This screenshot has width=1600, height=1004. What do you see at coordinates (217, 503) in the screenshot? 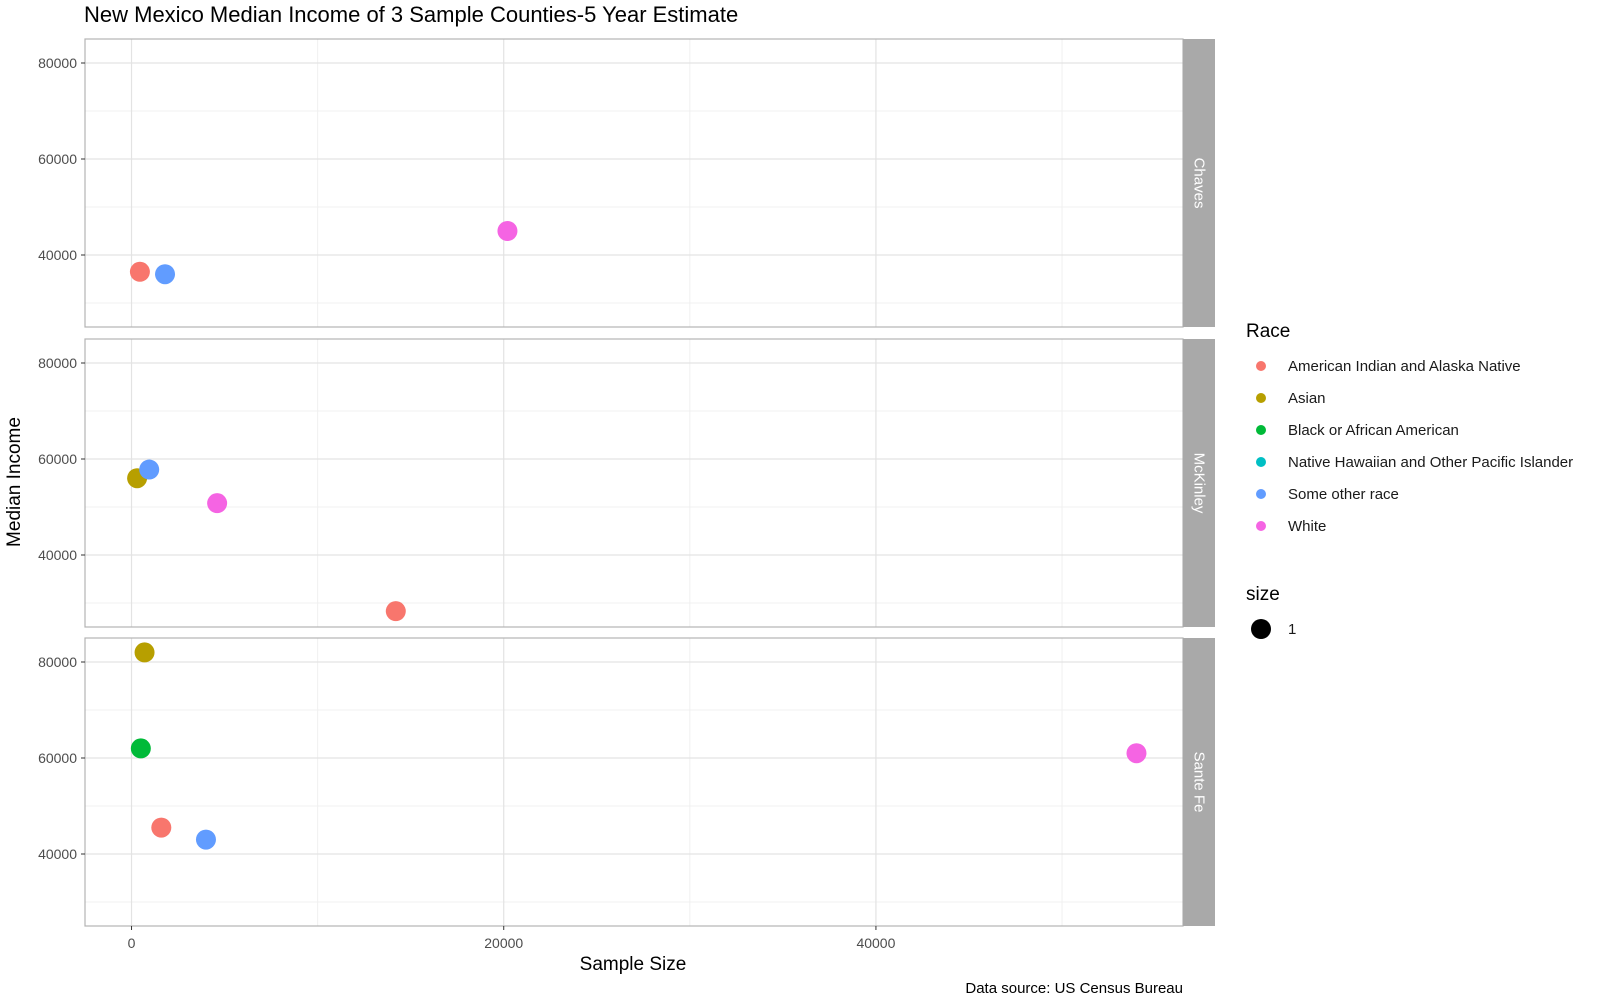
I see `point-mckinley-white` at bounding box center [217, 503].